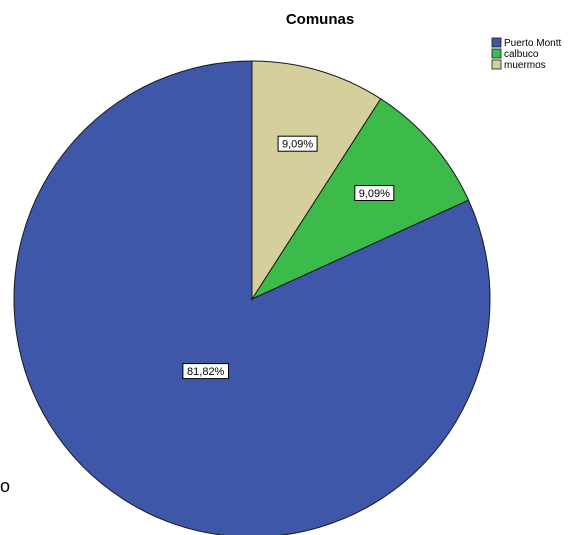 Image resolution: width=576 pixels, height=535 pixels. Describe the element at coordinates (316, 180) in the screenshot. I see `pie-slice-muermos` at that location.